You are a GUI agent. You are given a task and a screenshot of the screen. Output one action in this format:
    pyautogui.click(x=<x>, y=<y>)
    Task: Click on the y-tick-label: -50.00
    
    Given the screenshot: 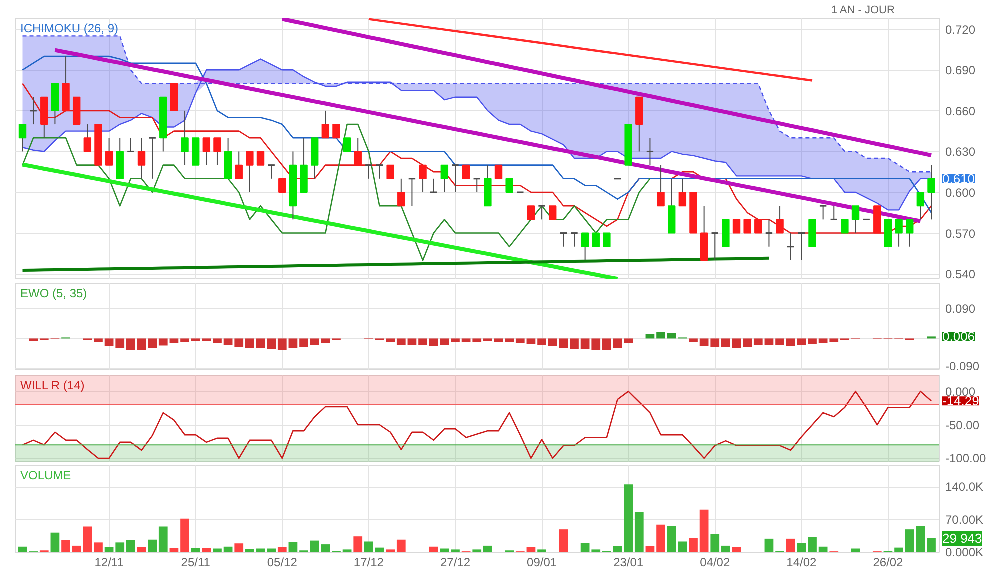 What is the action you would take?
    pyautogui.click(x=963, y=425)
    